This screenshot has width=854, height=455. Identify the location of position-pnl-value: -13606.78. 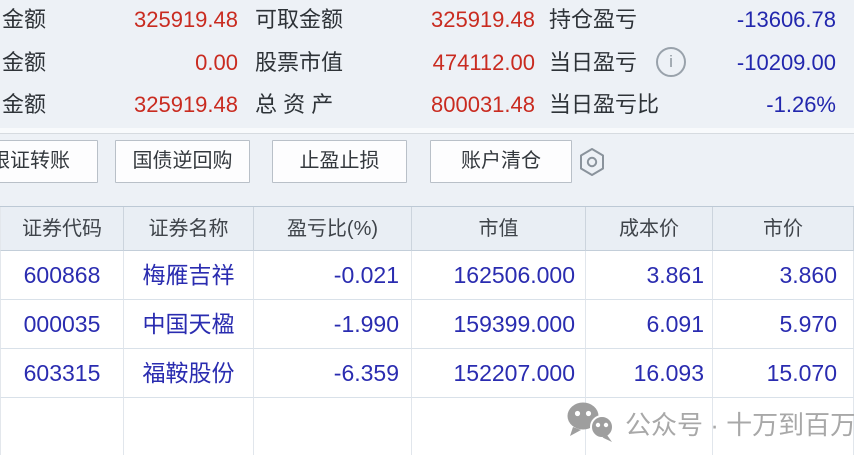
(786, 19).